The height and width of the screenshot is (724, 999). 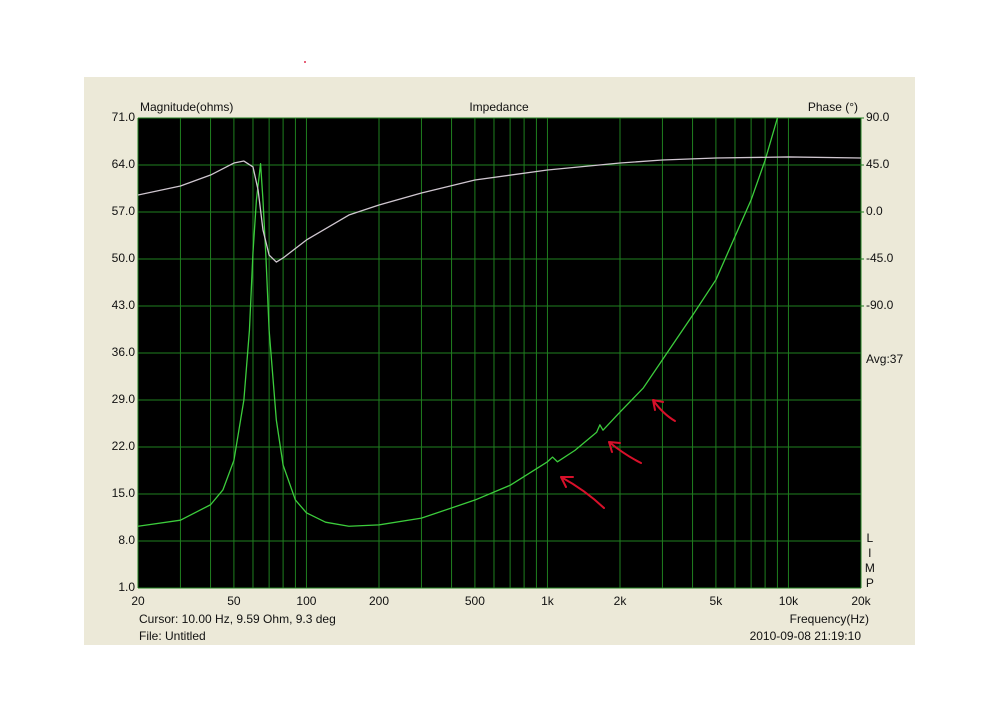 What do you see at coordinates (124, 211) in the screenshot?
I see `y-tick-label: 57.0` at bounding box center [124, 211].